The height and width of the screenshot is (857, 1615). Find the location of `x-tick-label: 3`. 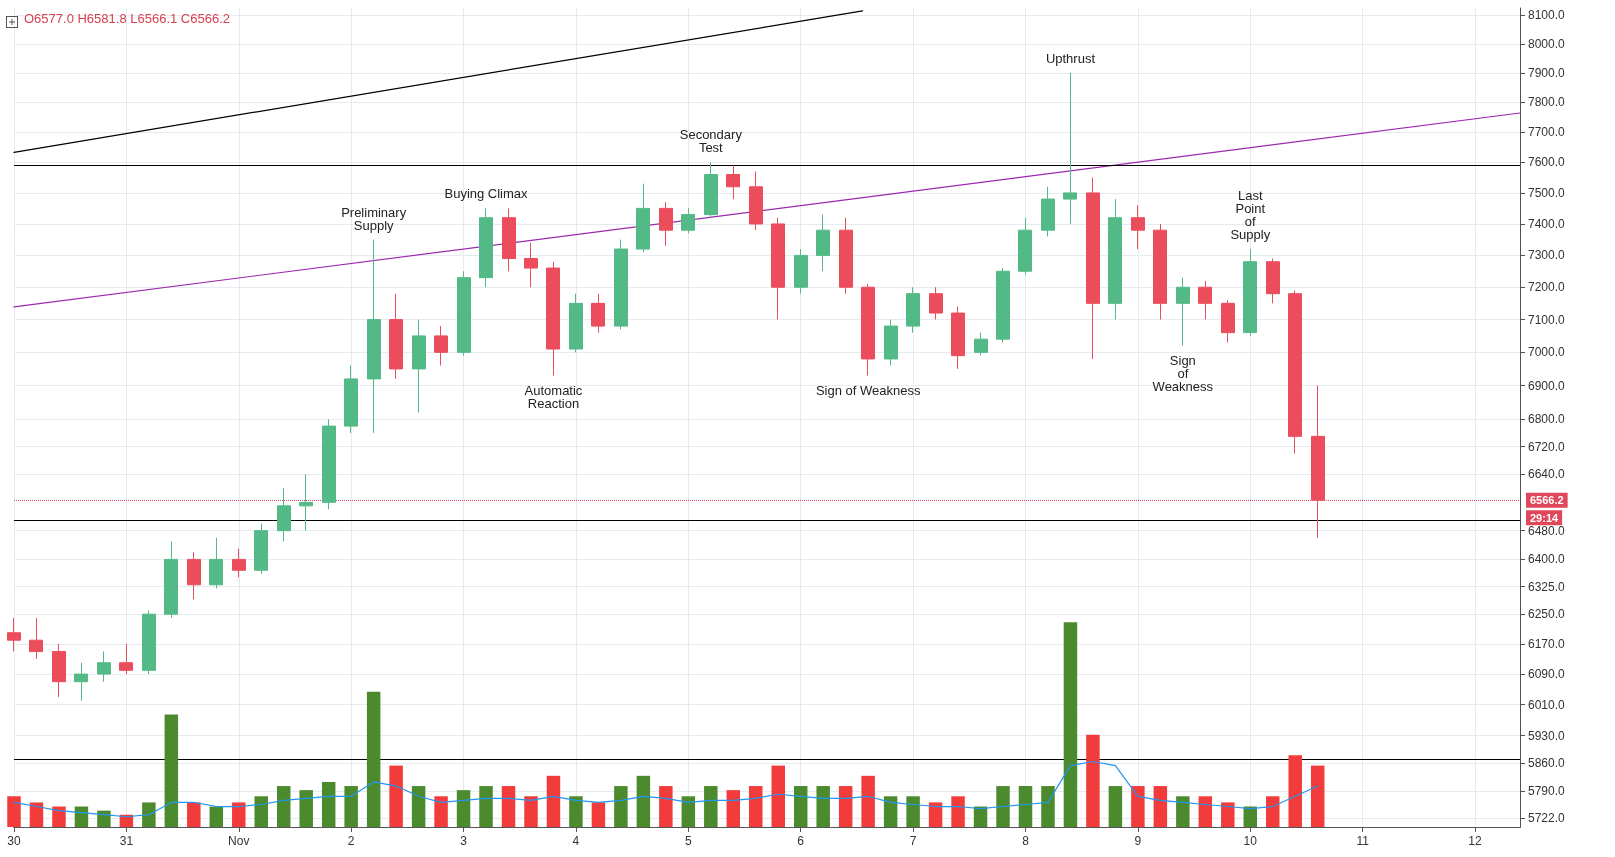

x-tick-label: 3 is located at coordinates (464, 841).